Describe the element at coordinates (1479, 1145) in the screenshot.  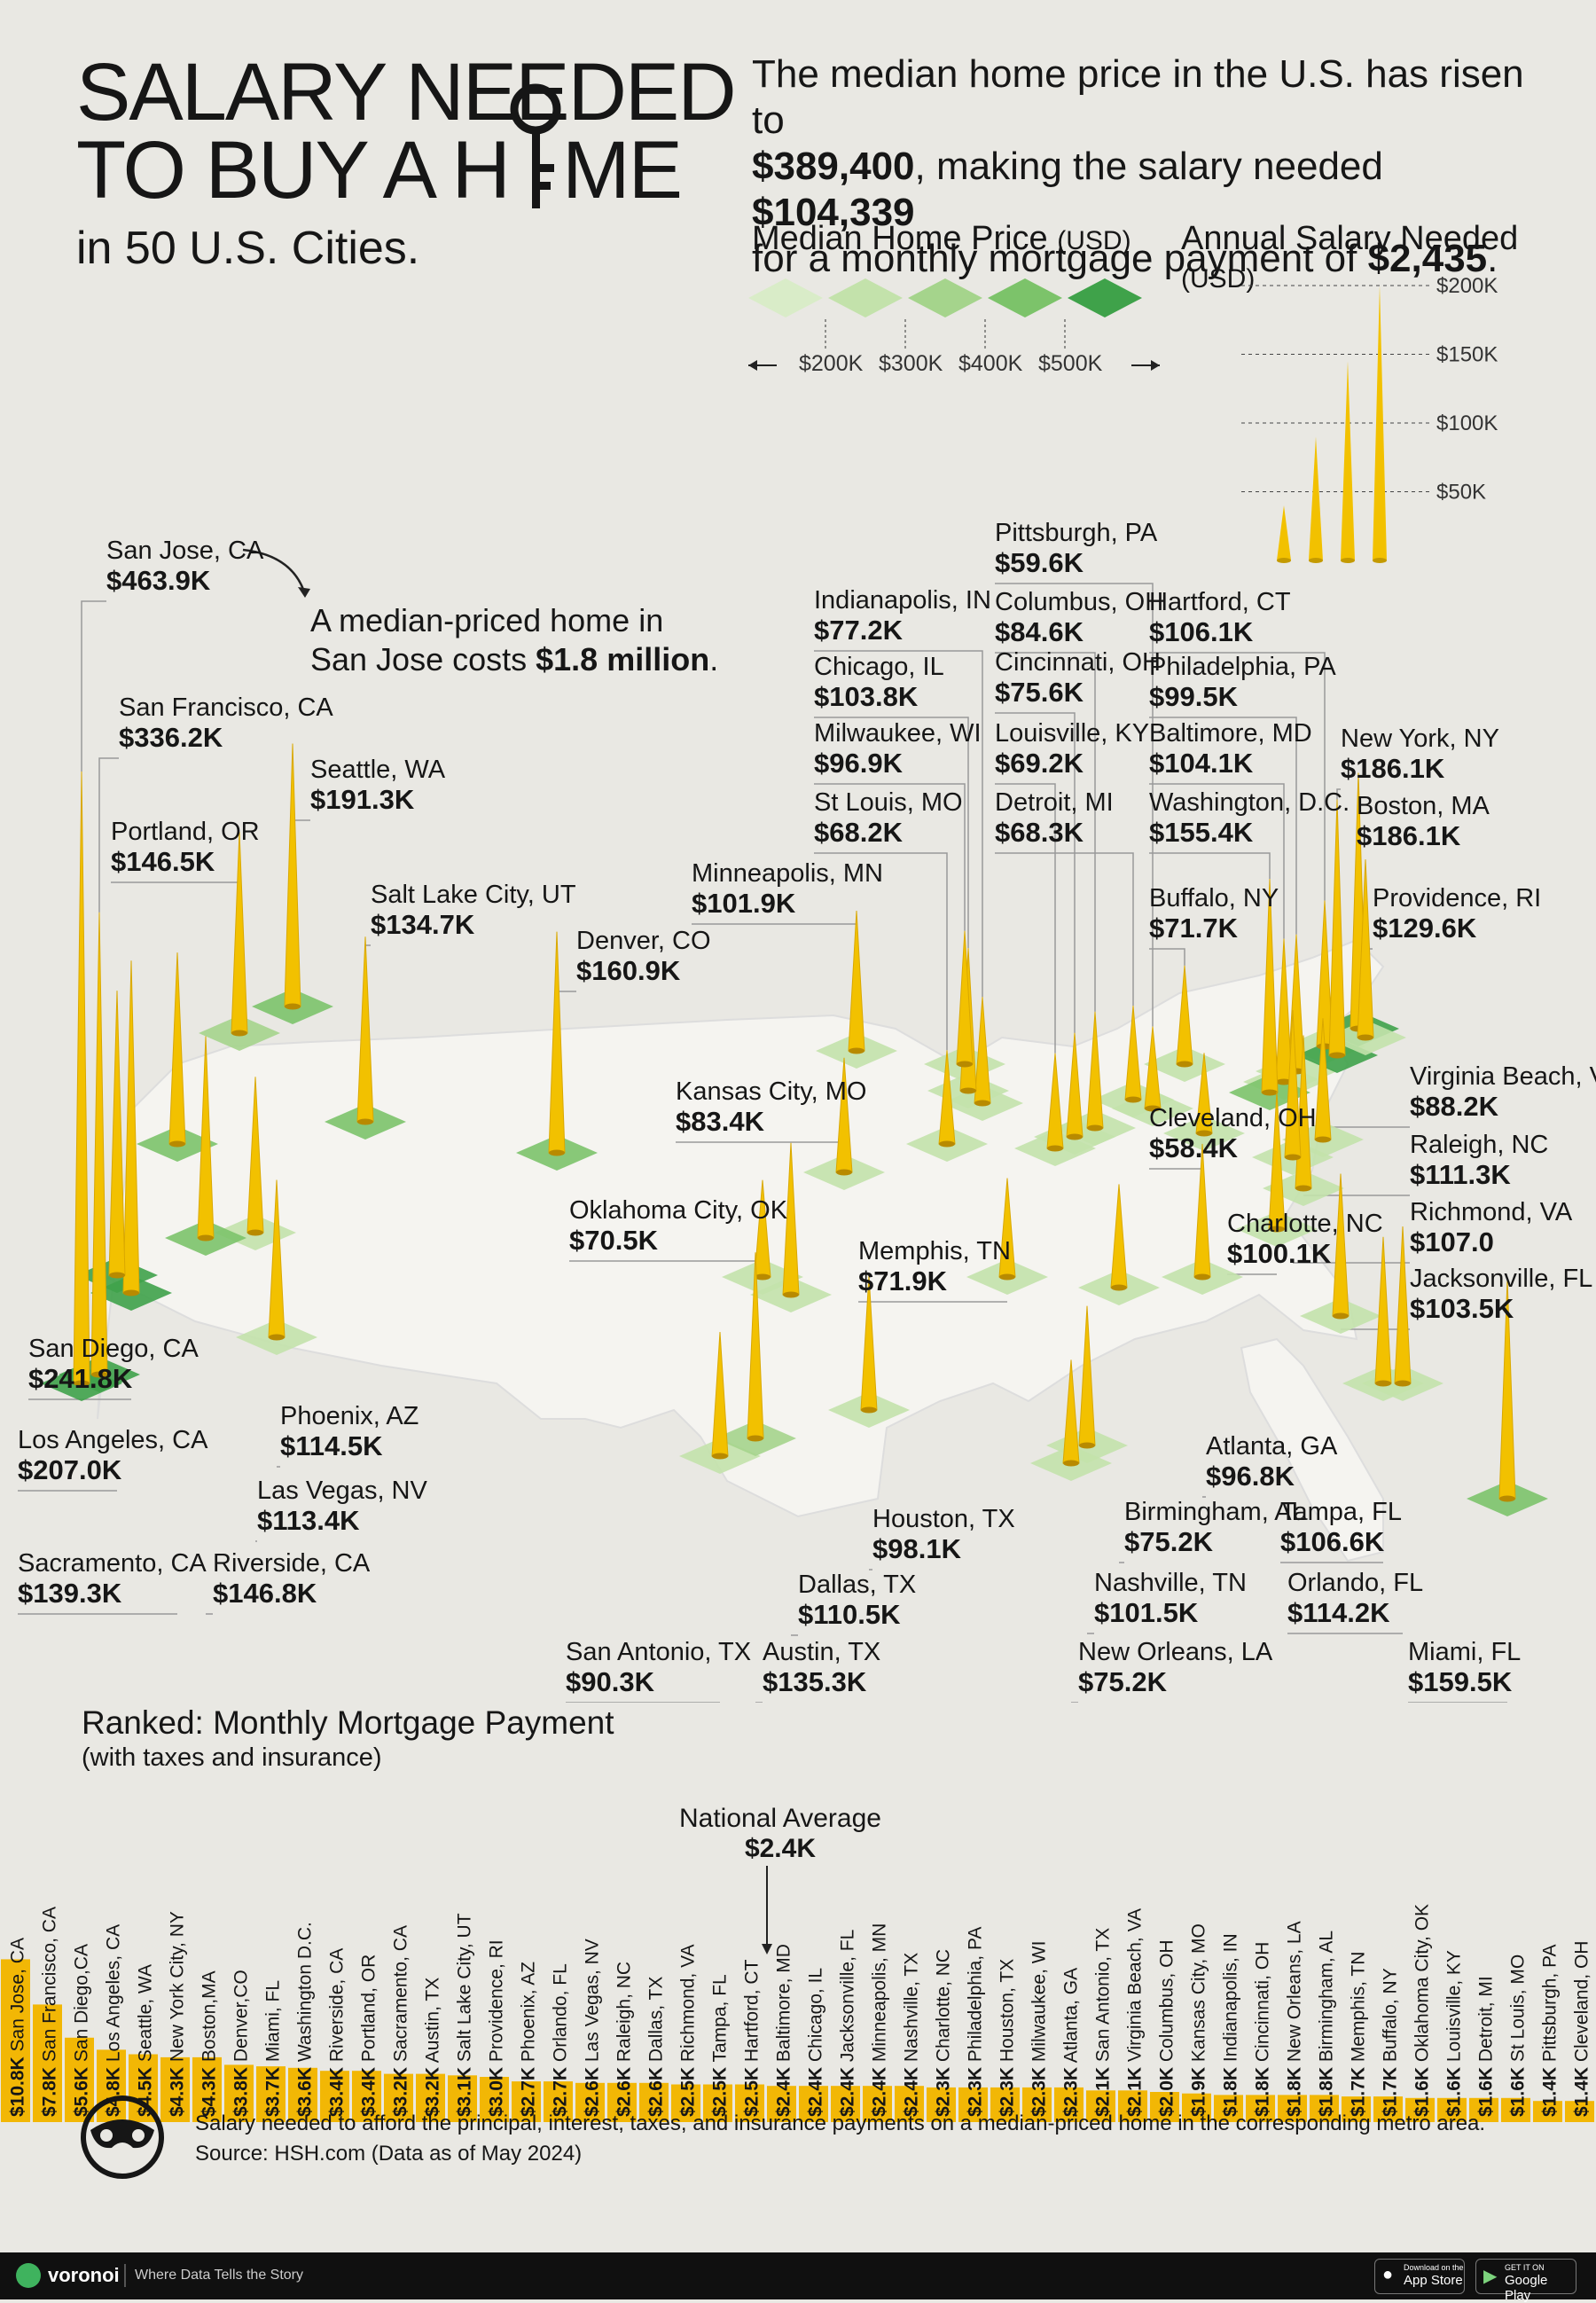
I see `city-name: Raleigh, NC` at that location.